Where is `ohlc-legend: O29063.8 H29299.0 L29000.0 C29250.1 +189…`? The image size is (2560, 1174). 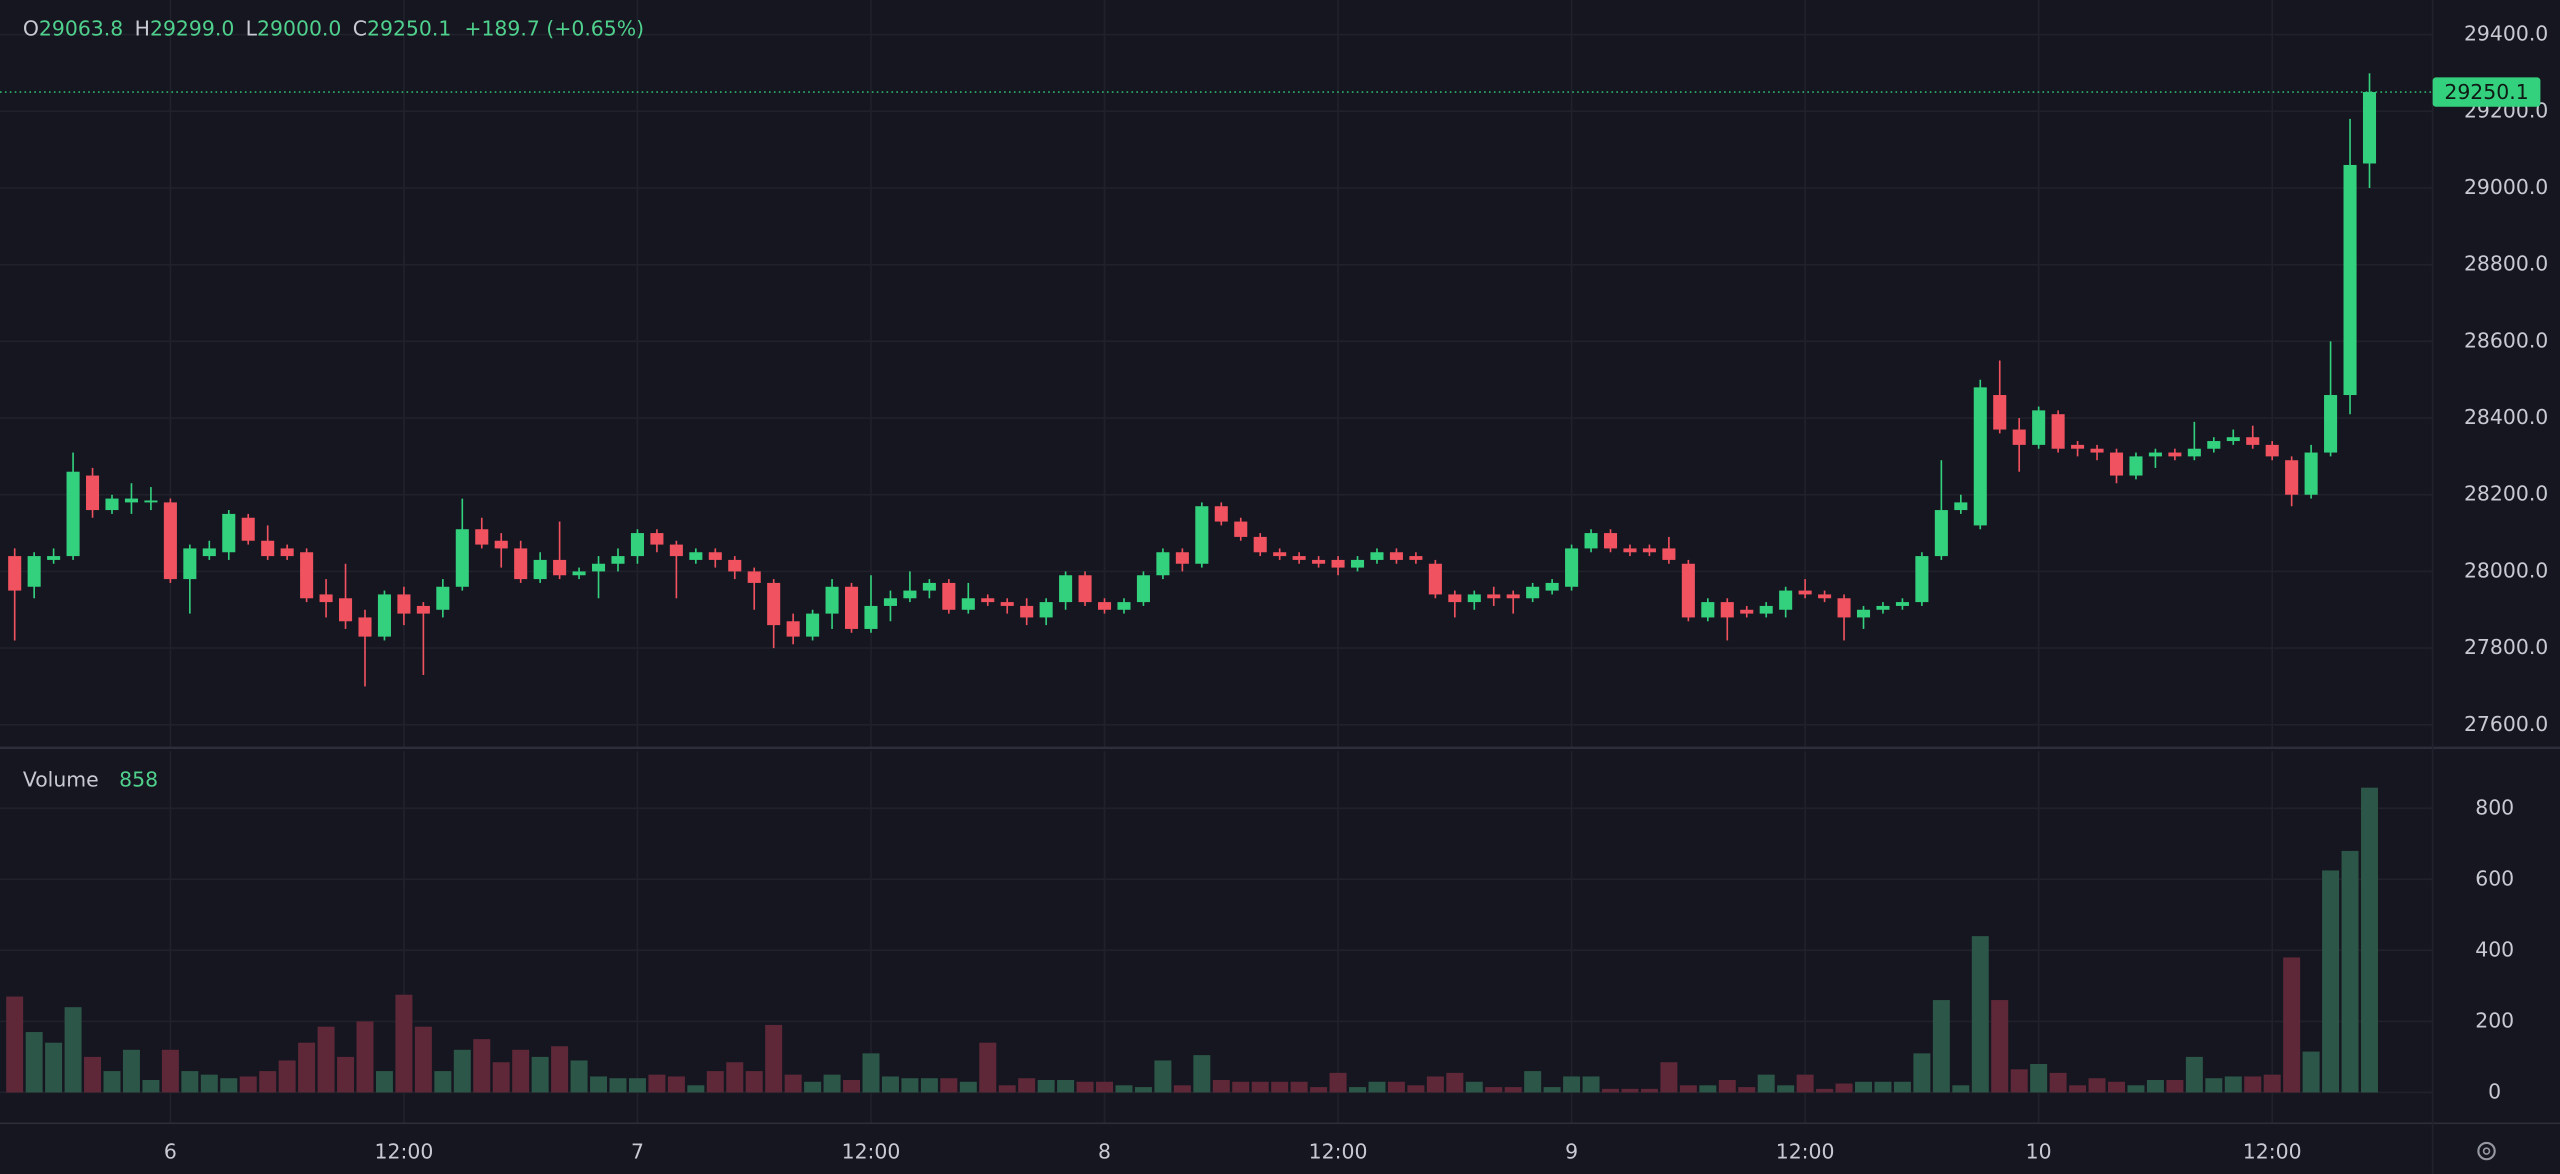
ohlc-legend: O29063.8 H29299.0 L29000.0 C29250.1 +189… is located at coordinates (333, 28).